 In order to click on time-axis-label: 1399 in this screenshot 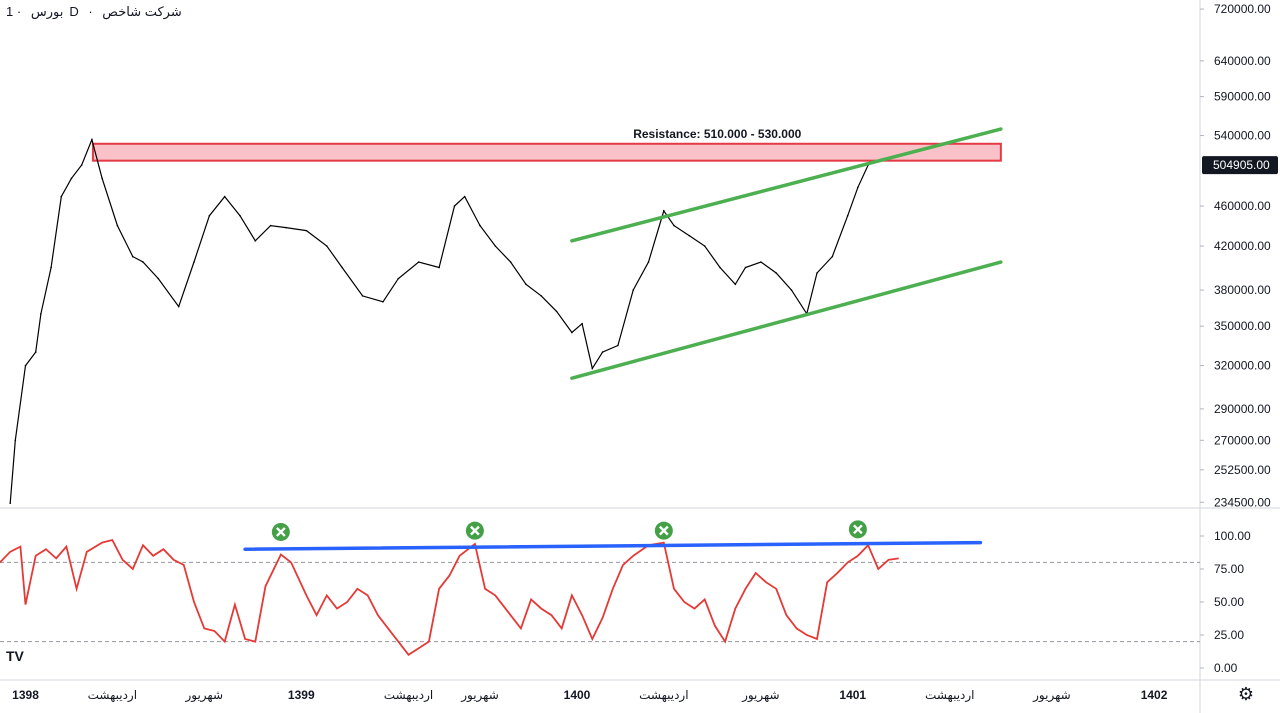, I will do `click(301, 695)`.